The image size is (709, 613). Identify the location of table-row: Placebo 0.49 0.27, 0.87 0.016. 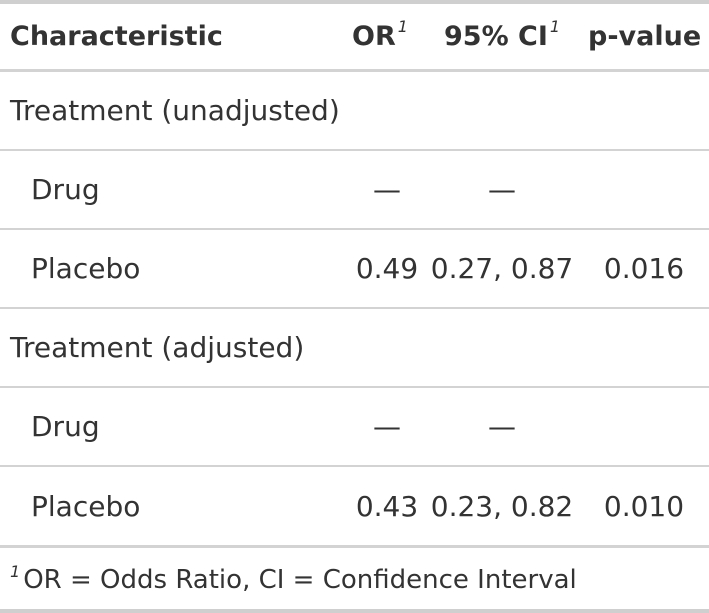
(354, 269).